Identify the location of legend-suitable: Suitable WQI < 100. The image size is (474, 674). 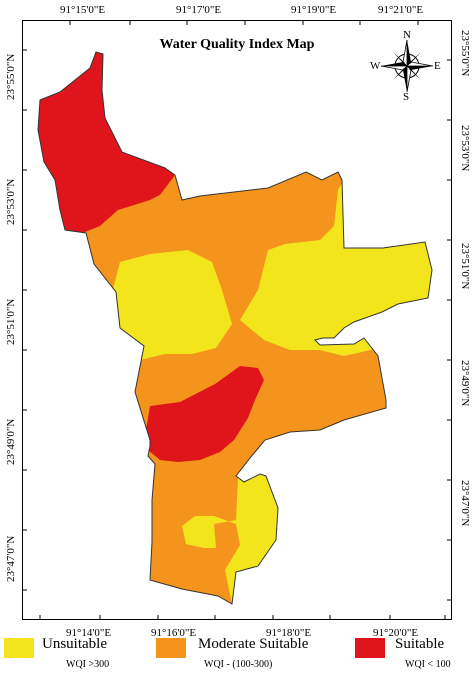
(414, 652).